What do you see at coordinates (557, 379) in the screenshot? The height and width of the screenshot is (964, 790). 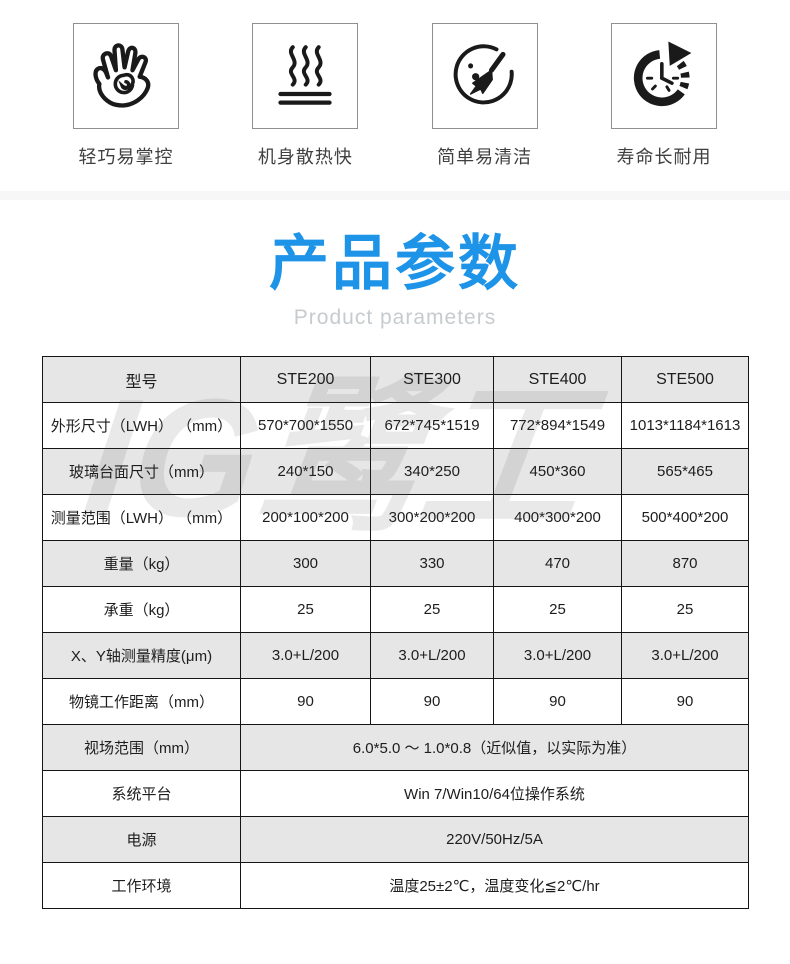 I see `header-cell-ste400: STE400` at bounding box center [557, 379].